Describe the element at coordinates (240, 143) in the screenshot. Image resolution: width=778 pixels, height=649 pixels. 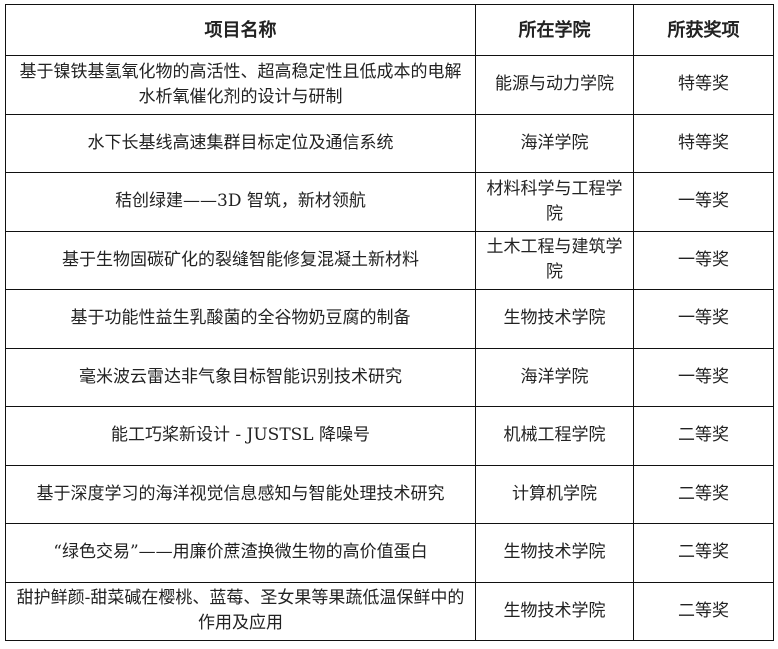
I see `project-name-cell: 水下长基线高速集群目标定位及通信系统` at that location.